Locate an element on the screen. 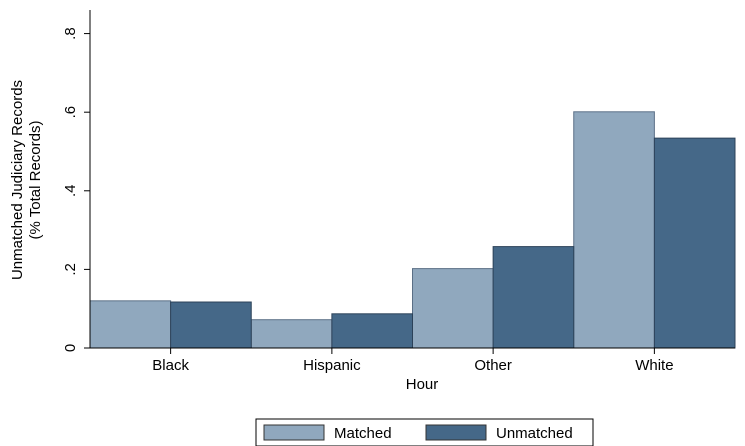 The height and width of the screenshot is (446, 745). bar-matched-other is located at coordinates (453, 308).